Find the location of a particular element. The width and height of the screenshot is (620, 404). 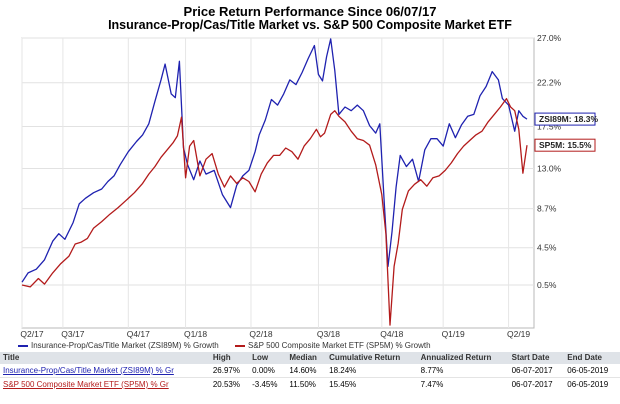

y-tick-label: 0.5% is located at coordinates (547, 285).